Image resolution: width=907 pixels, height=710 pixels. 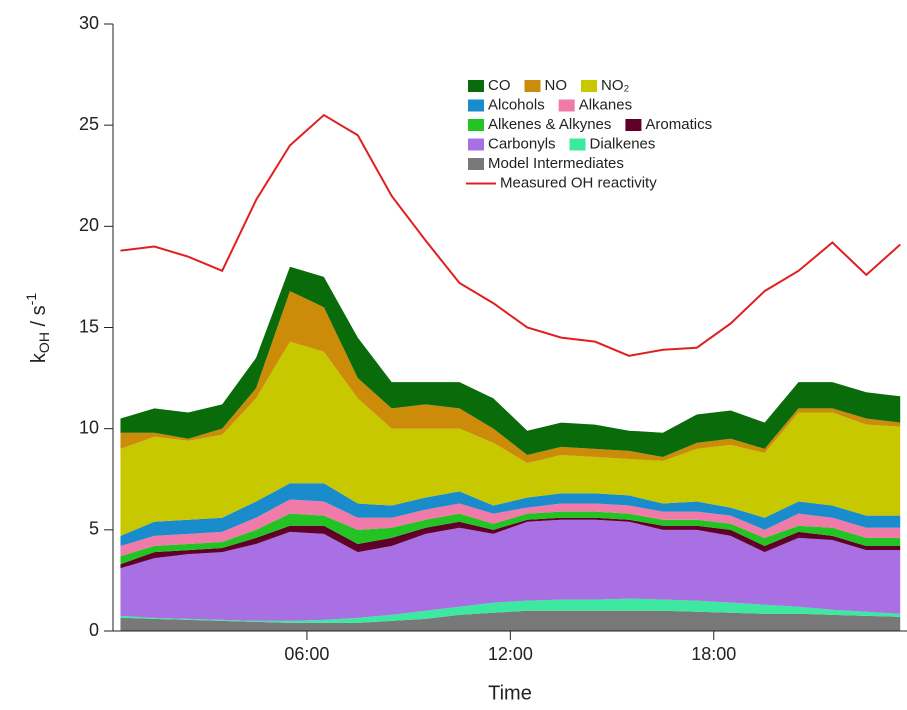 I want to click on y-tick-label: 5, so click(x=94, y=529).